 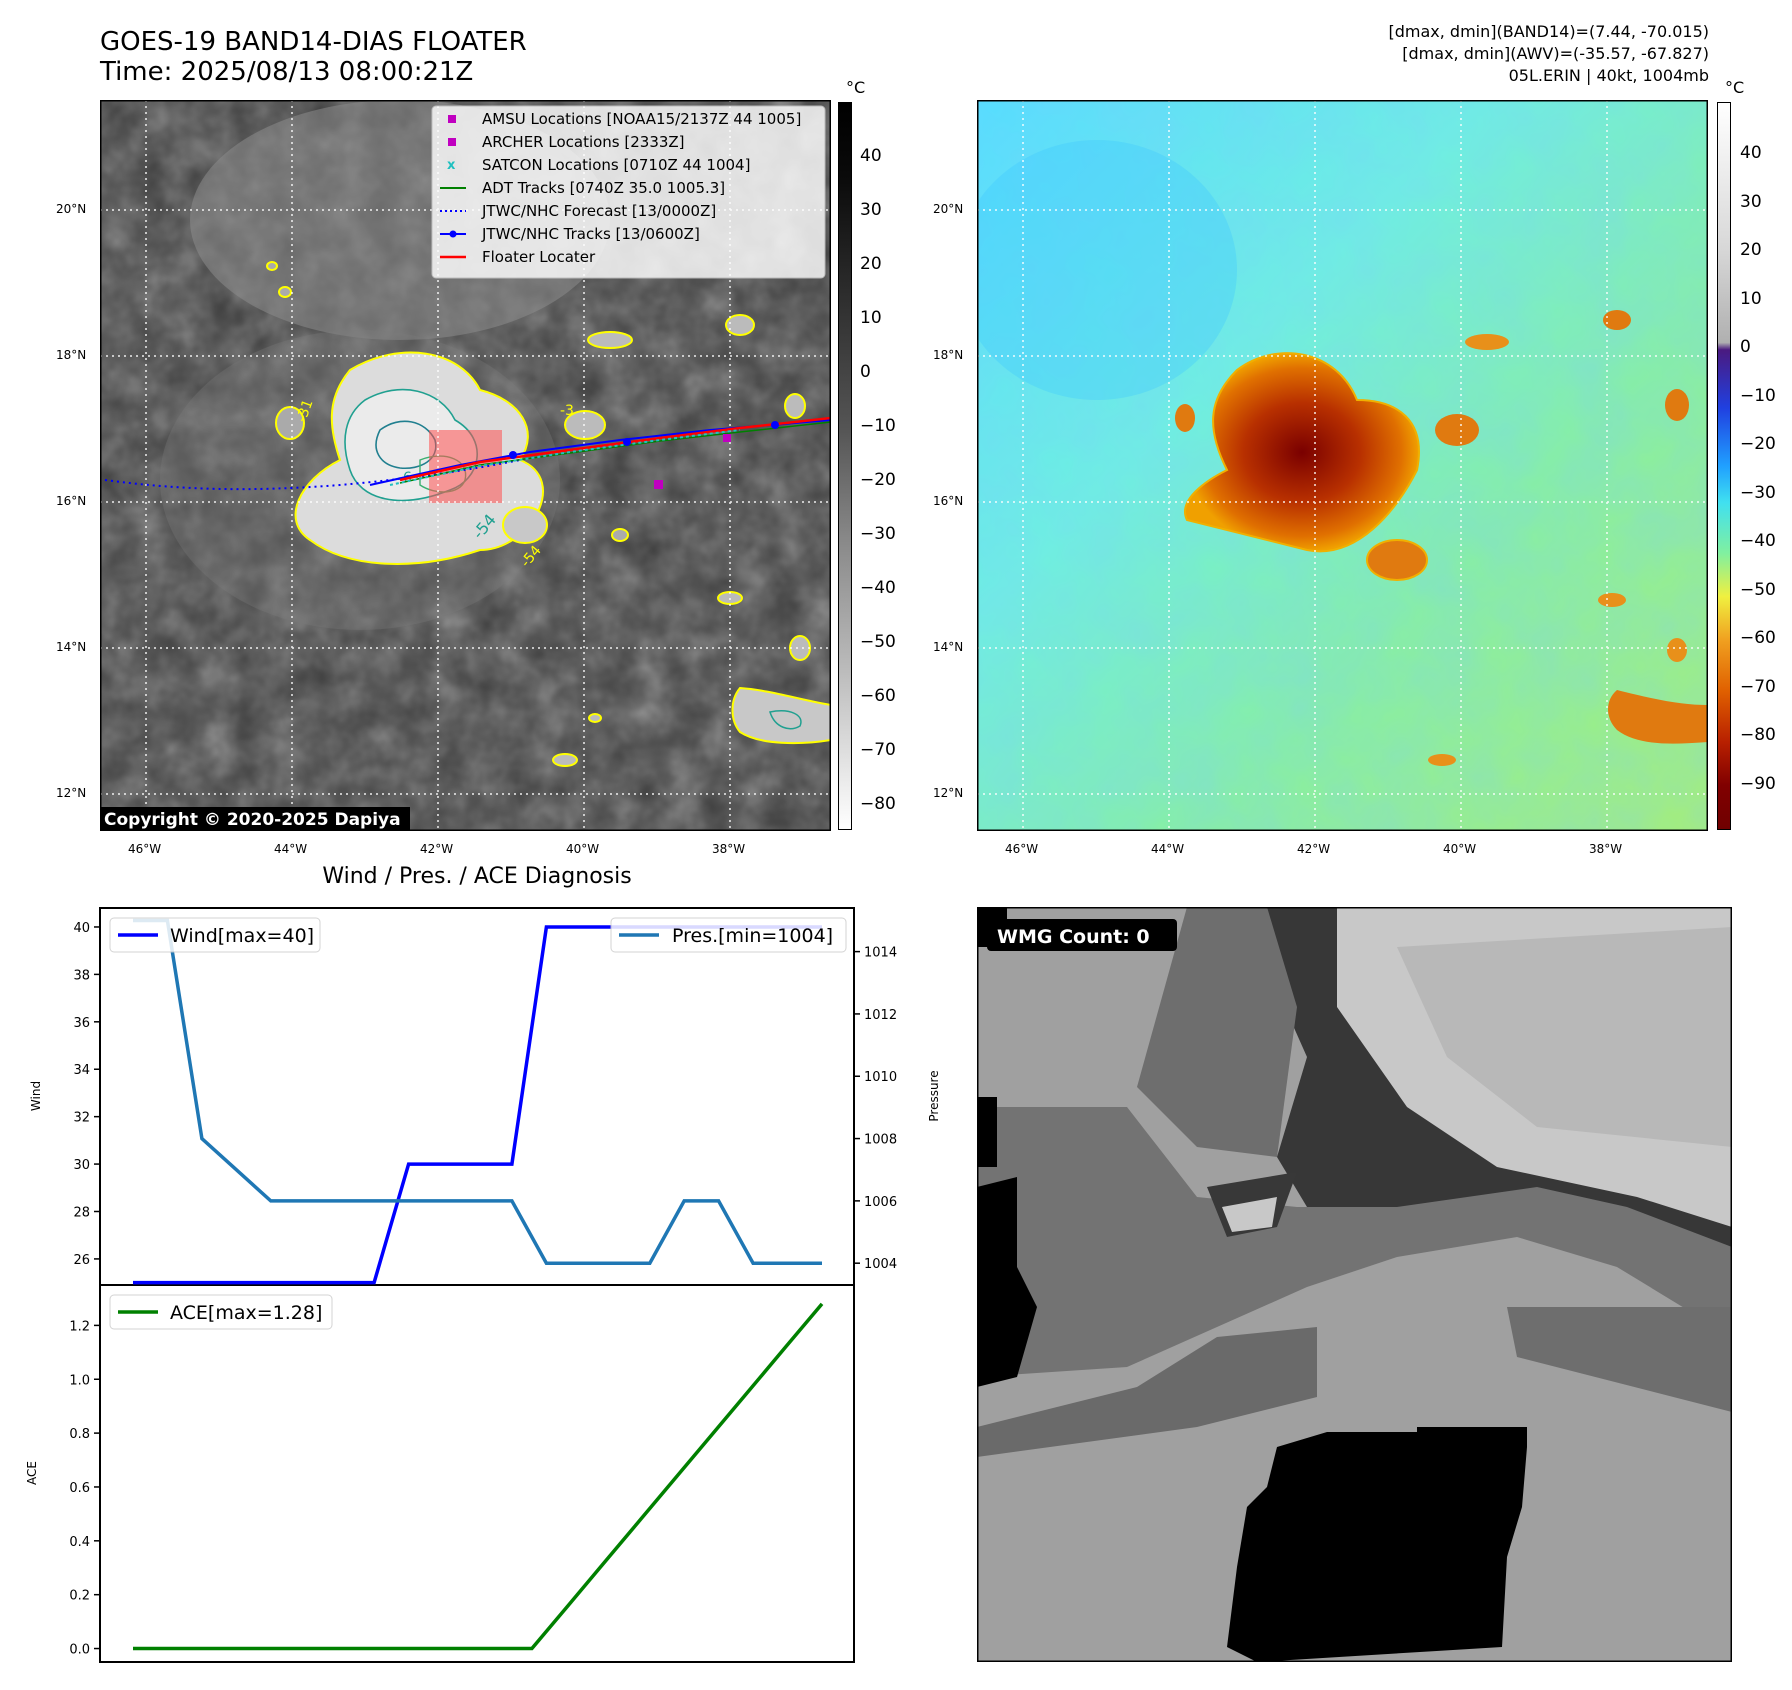 What do you see at coordinates (36, 1096) in the screenshot?
I see `wind-ylabel: Wind` at bounding box center [36, 1096].